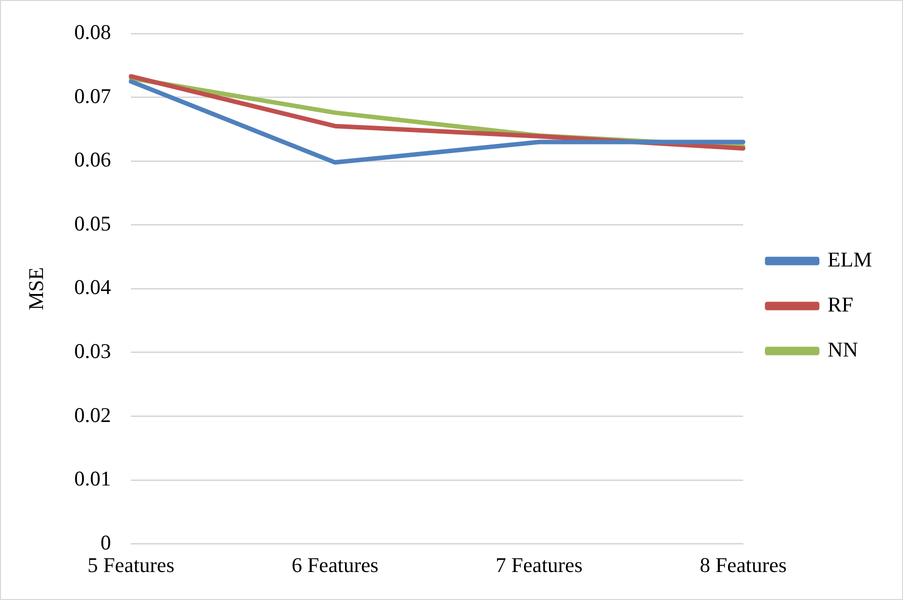 Image resolution: width=903 pixels, height=600 pixels. Describe the element at coordinates (92, 32) in the screenshot. I see `y-tick-label: 0.08` at that location.